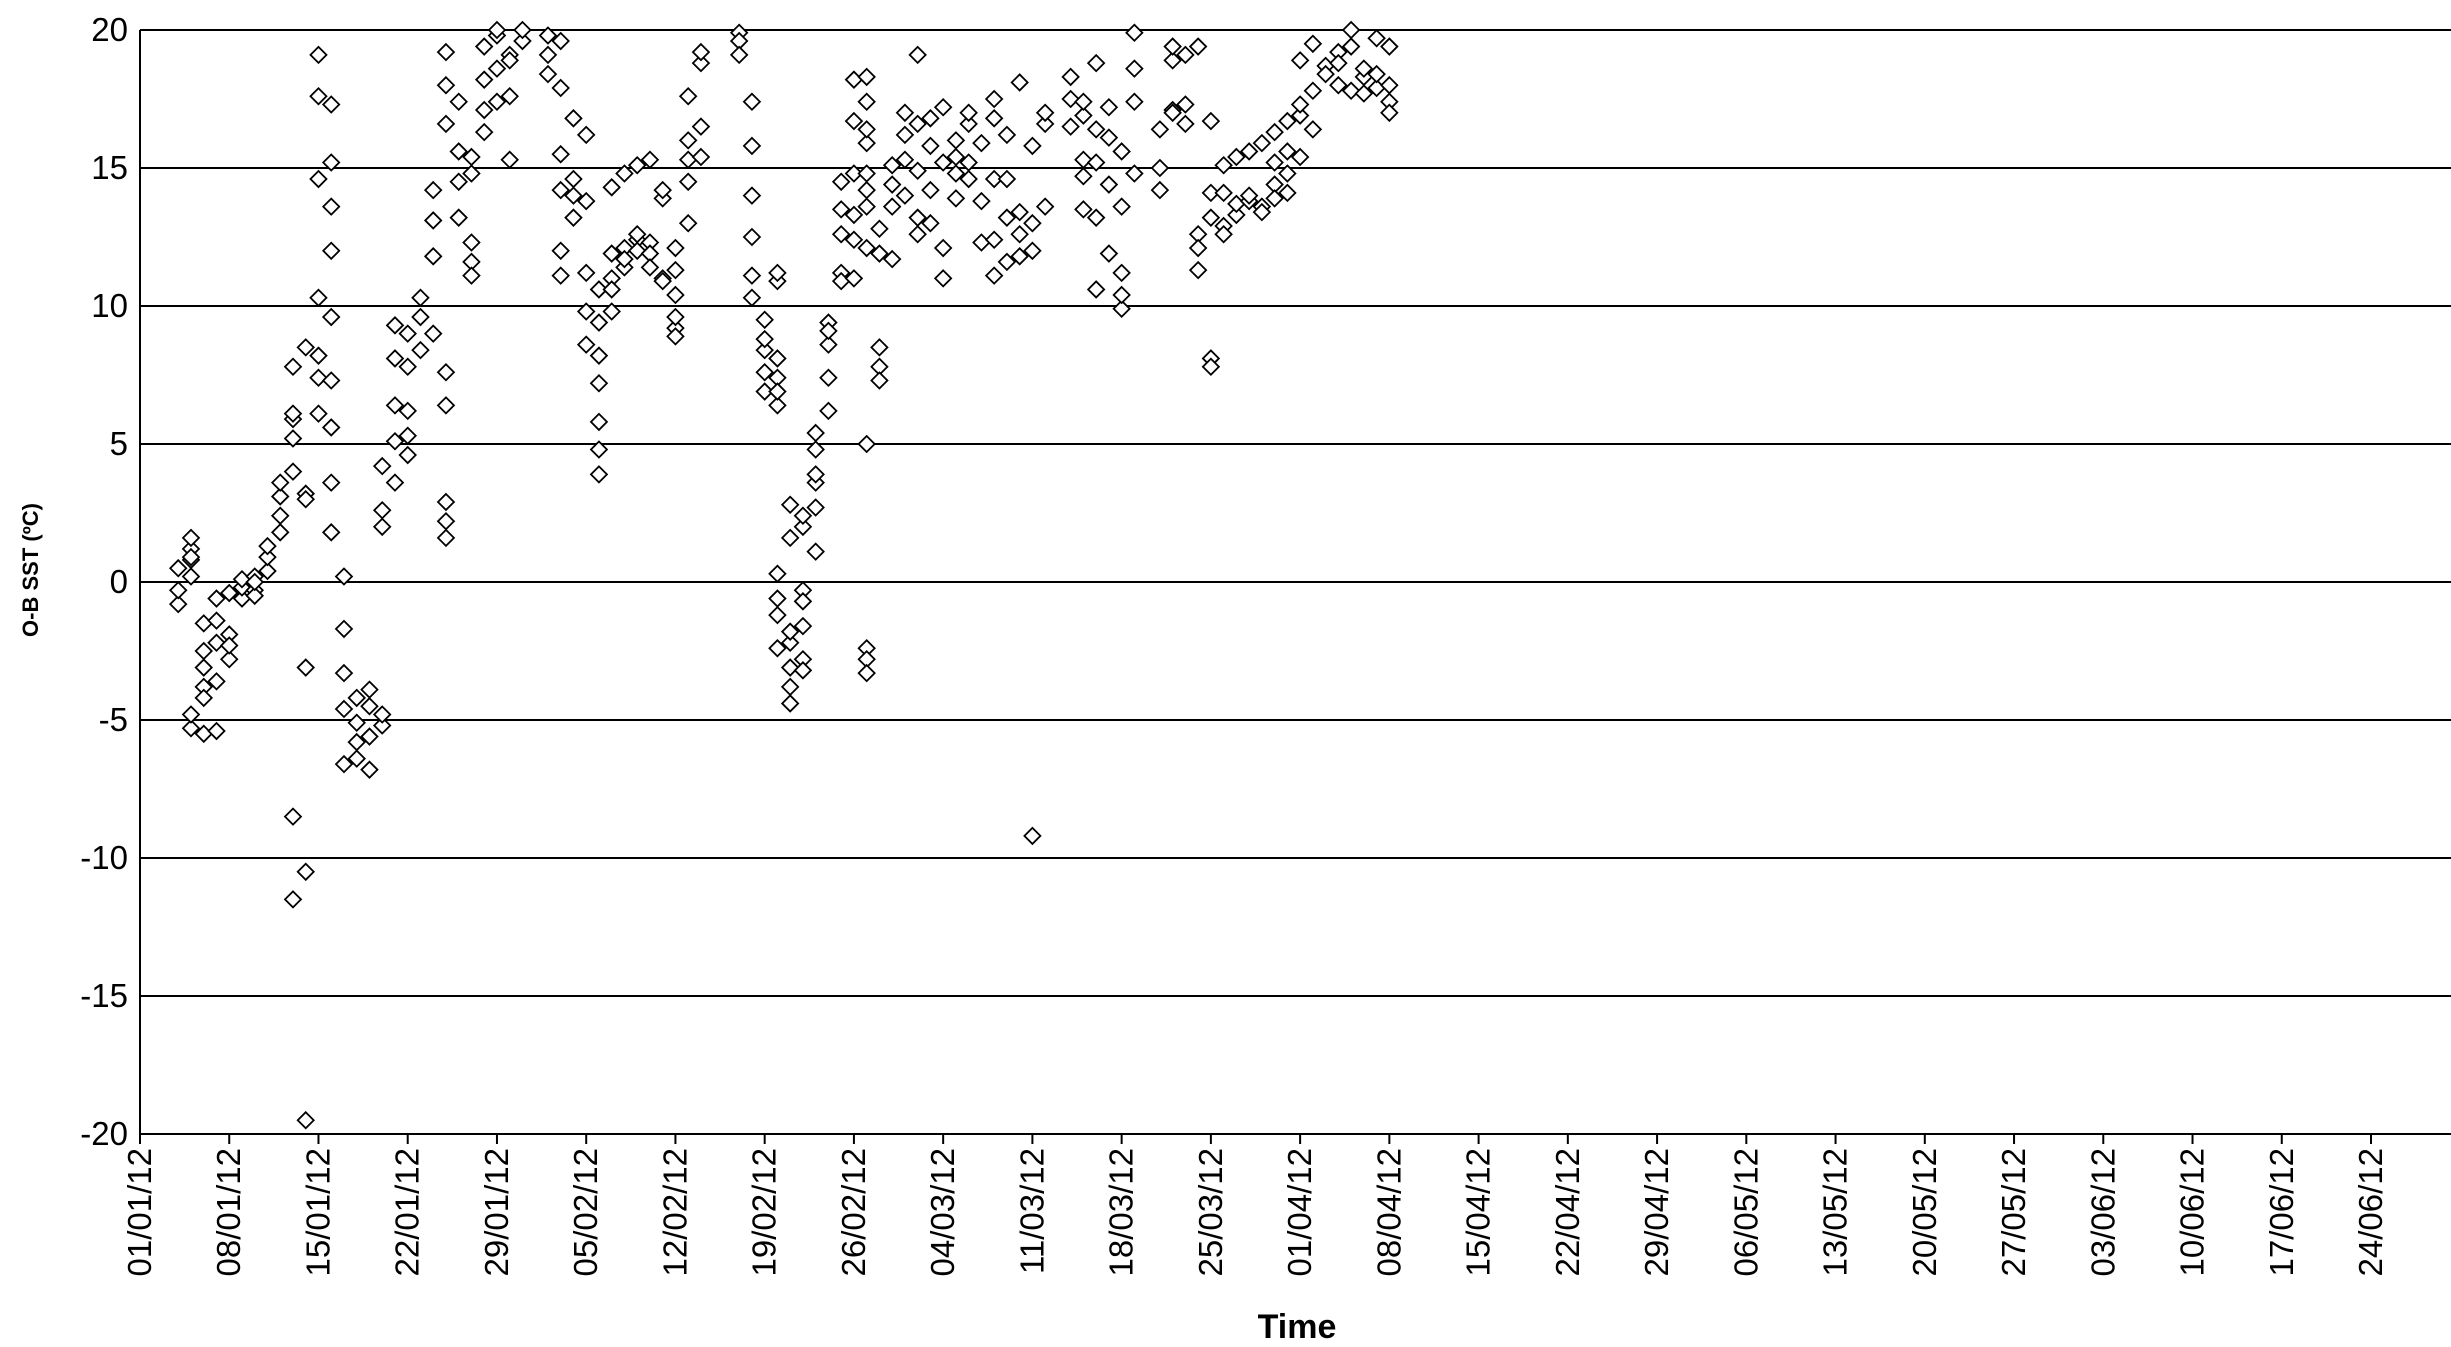  What do you see at coordinates (228, 1212) in the screenshot?
I see `x-tick-label: 08/01/12` at bounding box center [228, 1212].